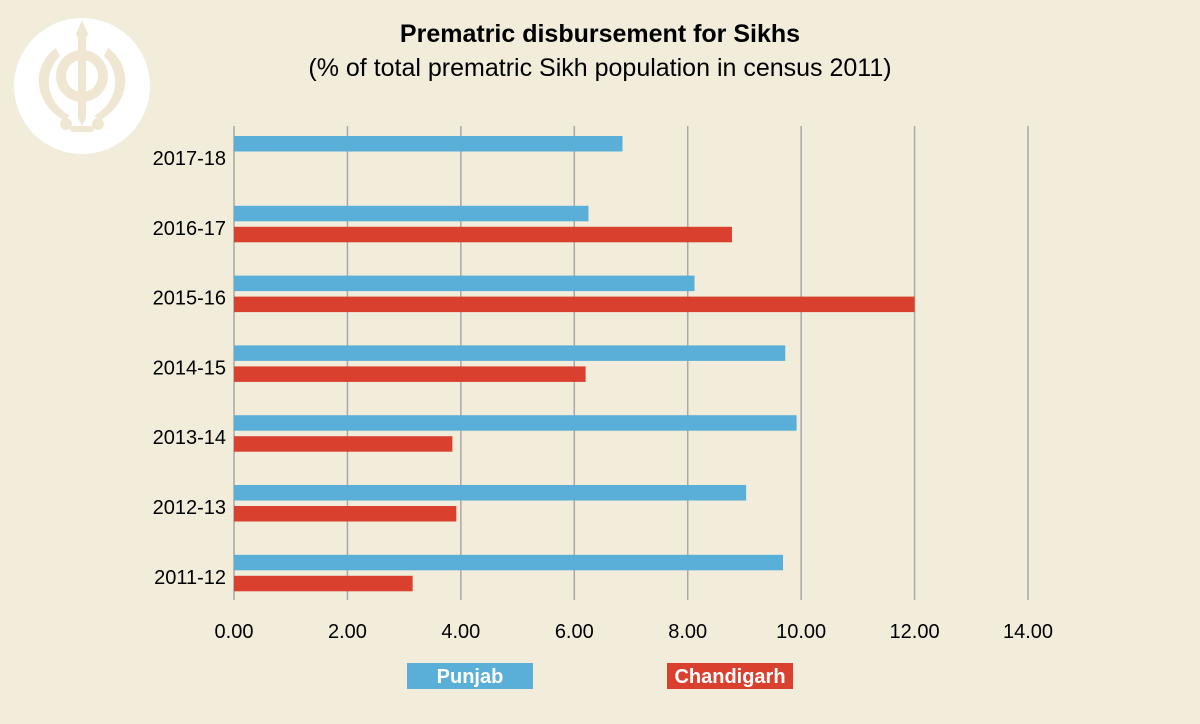  I want to click on category-label: 2013-14, so click(189, 438).